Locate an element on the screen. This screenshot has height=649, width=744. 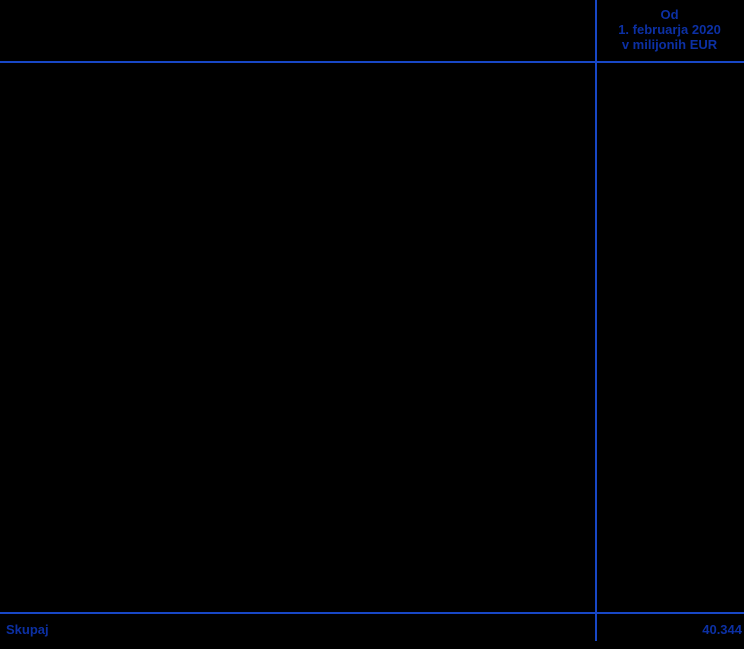
col-header-line-2: 1. februarja 2020 is located at coordinates (669, 29).